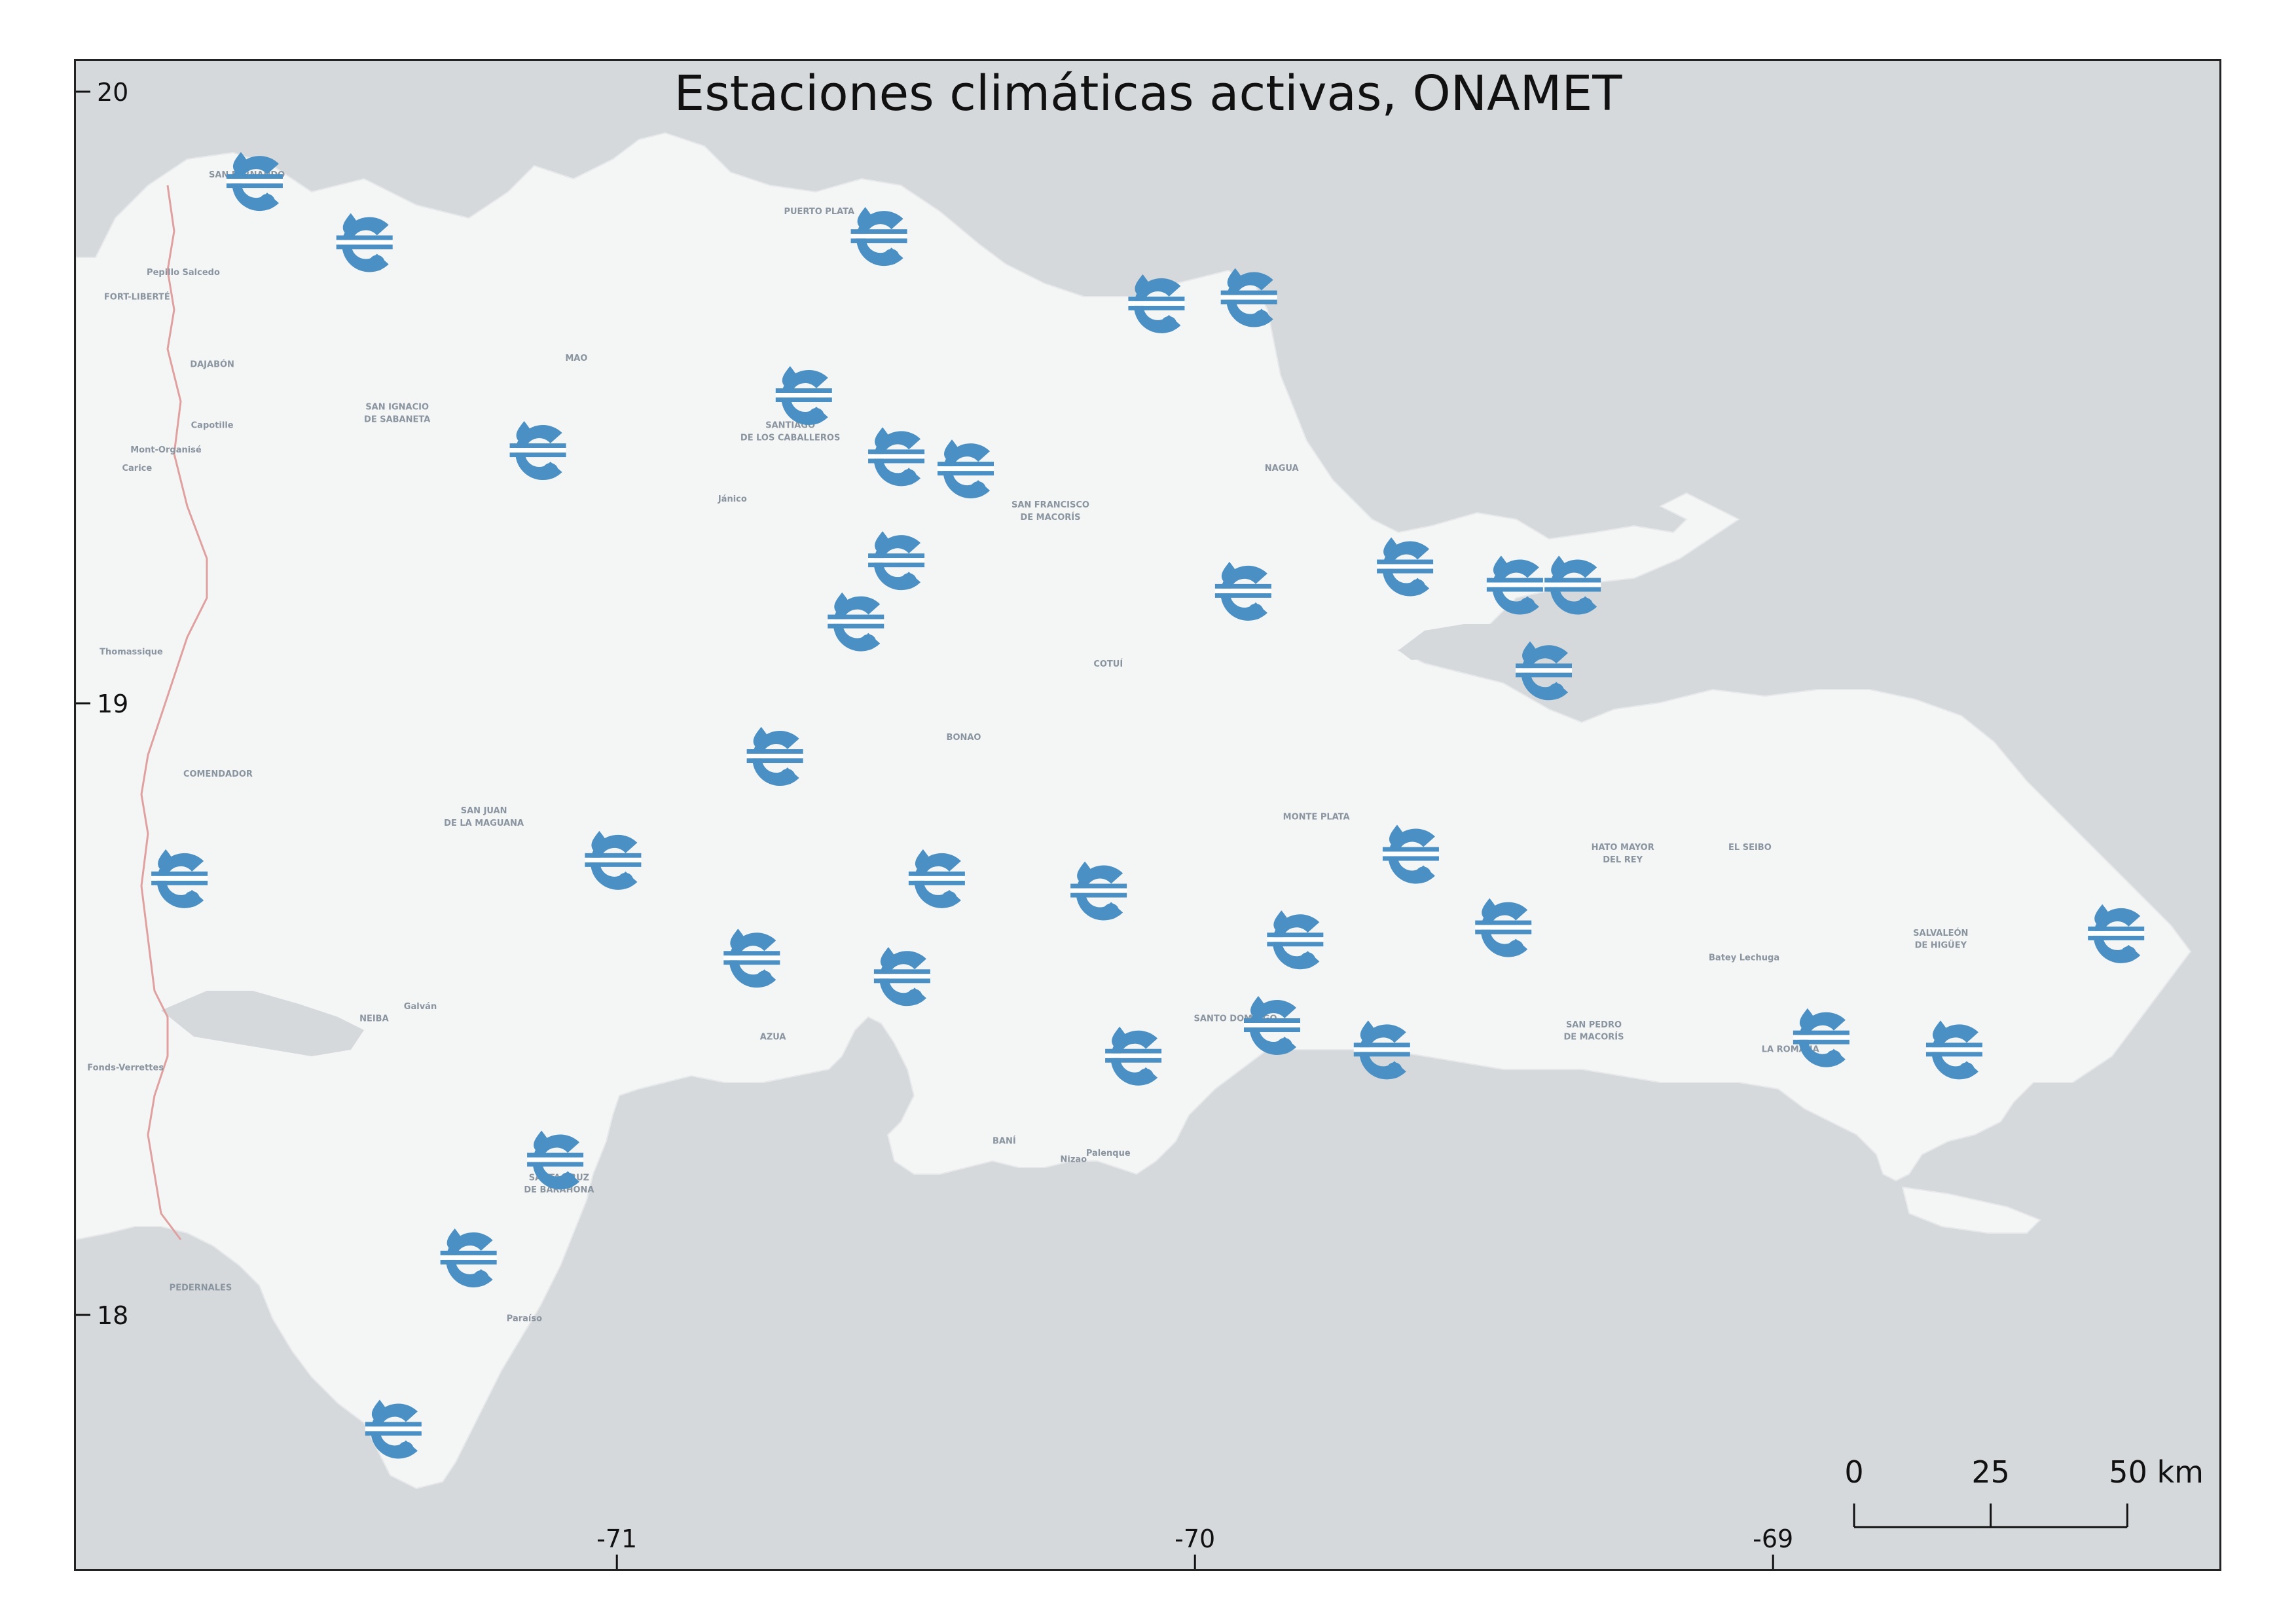 This screenshot has height=1624, width=2296. I want to click on place-label: AZUA, so click(773, 1038).